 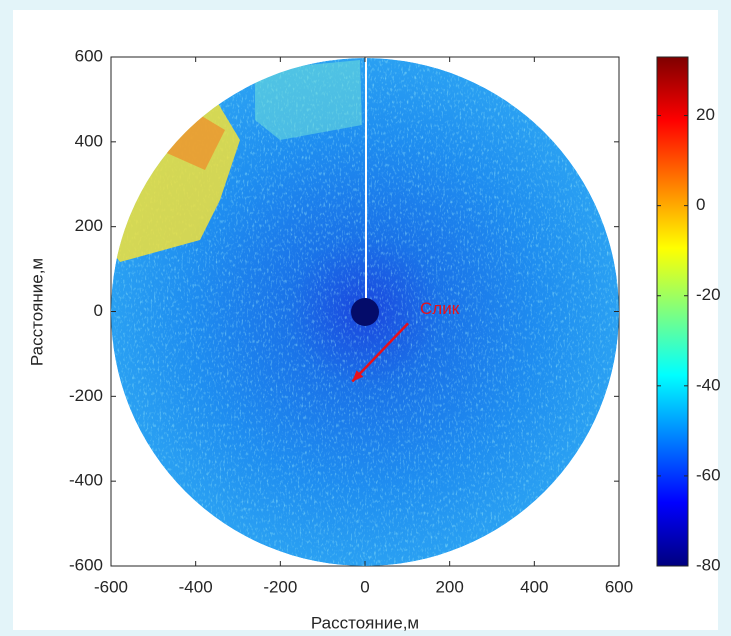 What do you see at coordinates (534, 586) in the screenshot?
I see `x-tick-label: 400` at bounding box center [534, 586].